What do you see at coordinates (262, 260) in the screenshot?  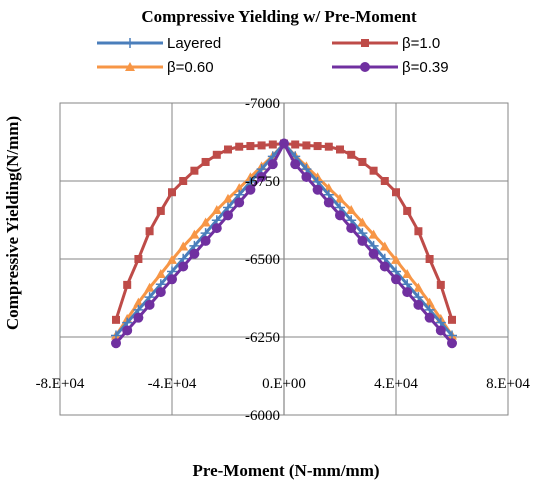 I see `y-tick-label: -6500` at bounding box center [262, 260].